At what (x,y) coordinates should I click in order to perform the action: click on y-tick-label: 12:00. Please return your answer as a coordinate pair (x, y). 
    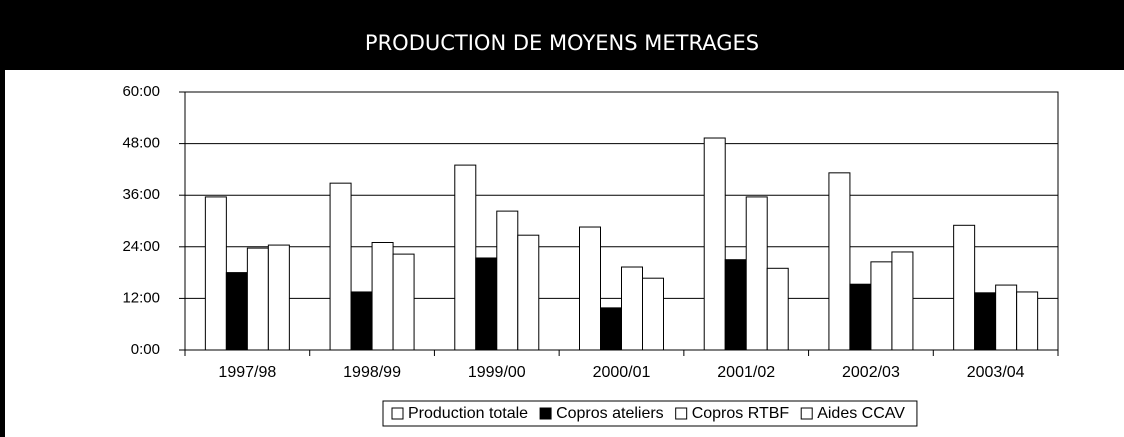
    Looking at the image, I should click on (141, 297).